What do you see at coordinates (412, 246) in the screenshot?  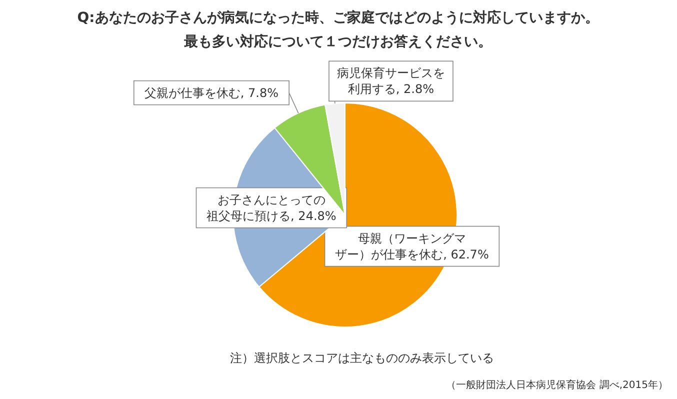 I see `slice-label: 母親（ワーキングマザー）が仕事を休む, 62.7%` at bounding box center [412, 246].